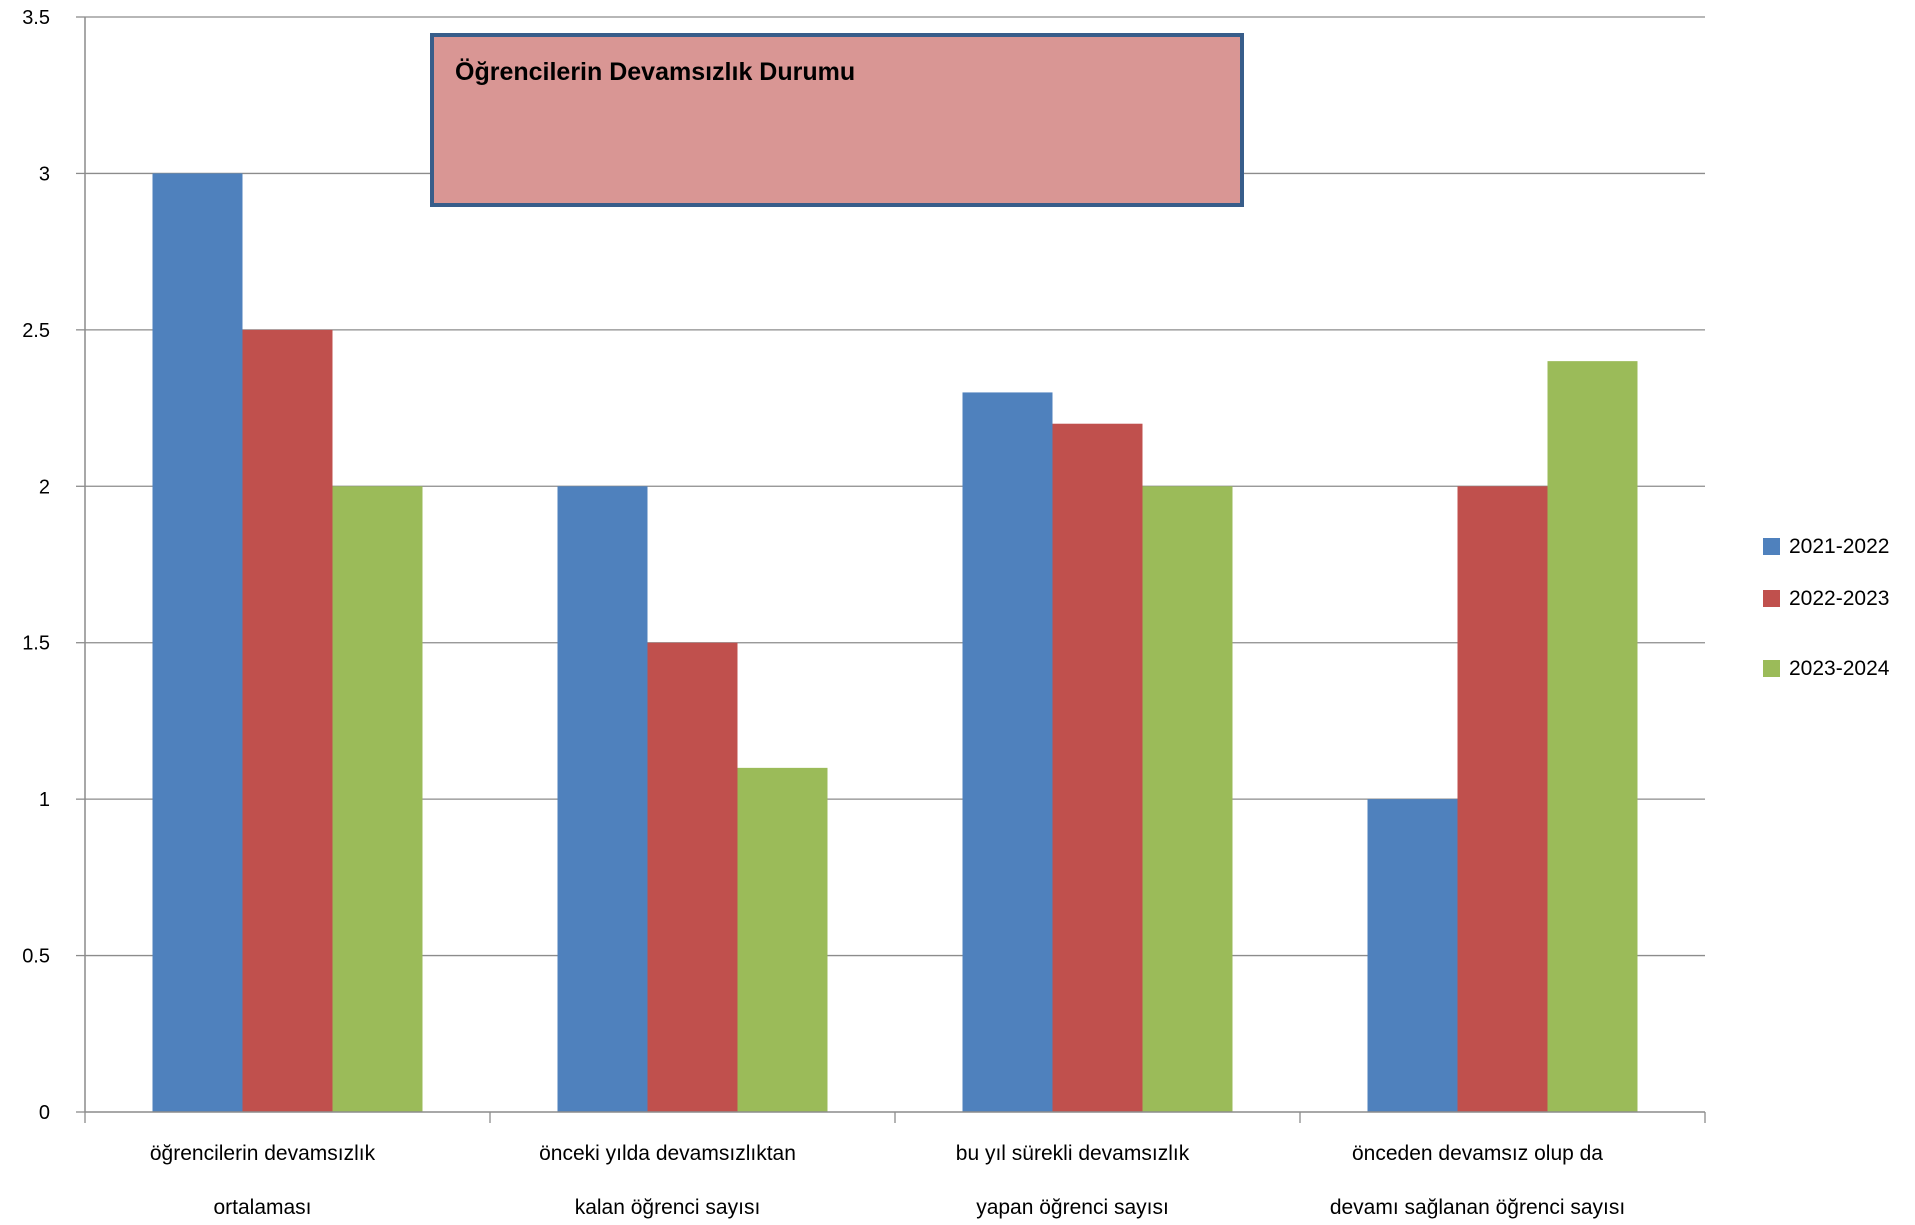 The image size is (1915, 1225). I want to click on legend-label: 2022-2023, so click(1839, 598).